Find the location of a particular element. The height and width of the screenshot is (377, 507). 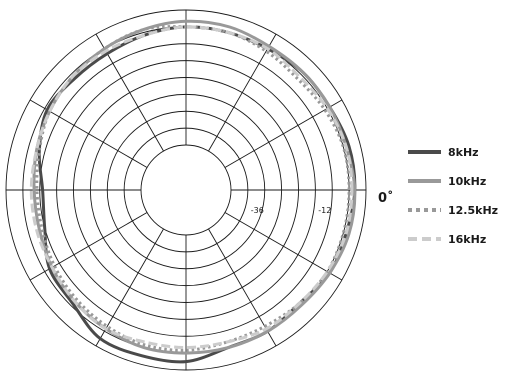

ring-label: -36 is located at coordinates (257, 210).